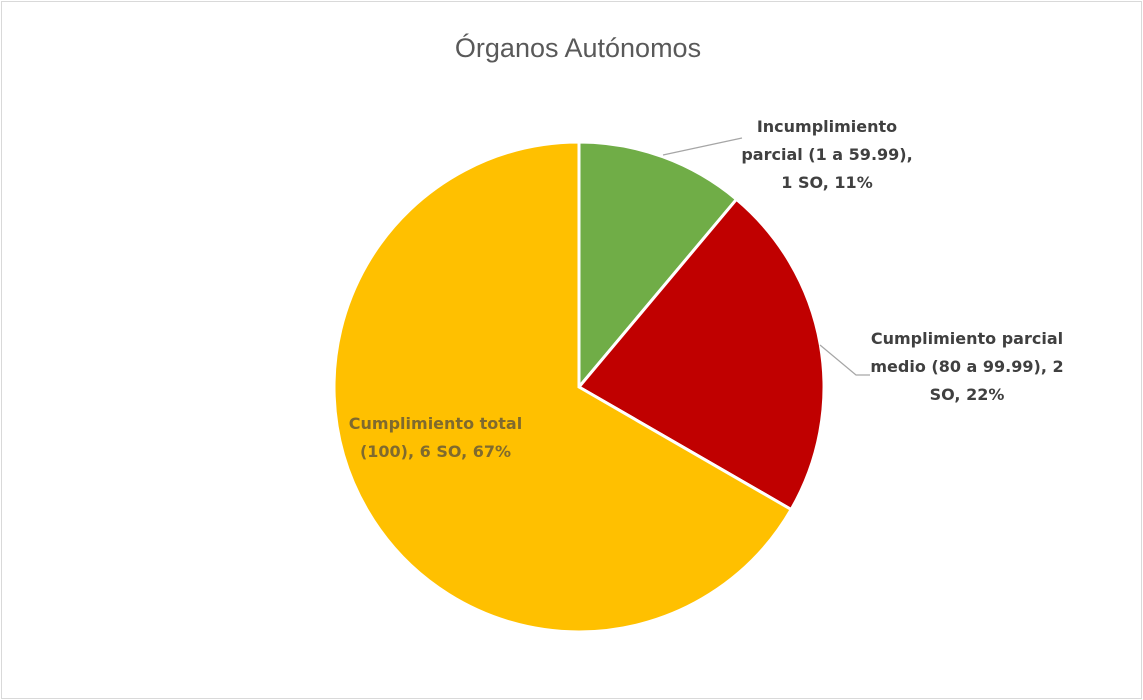 This screenshot has height=700, width=1143. I want to click on label-part: 11%, so click(853, 182).